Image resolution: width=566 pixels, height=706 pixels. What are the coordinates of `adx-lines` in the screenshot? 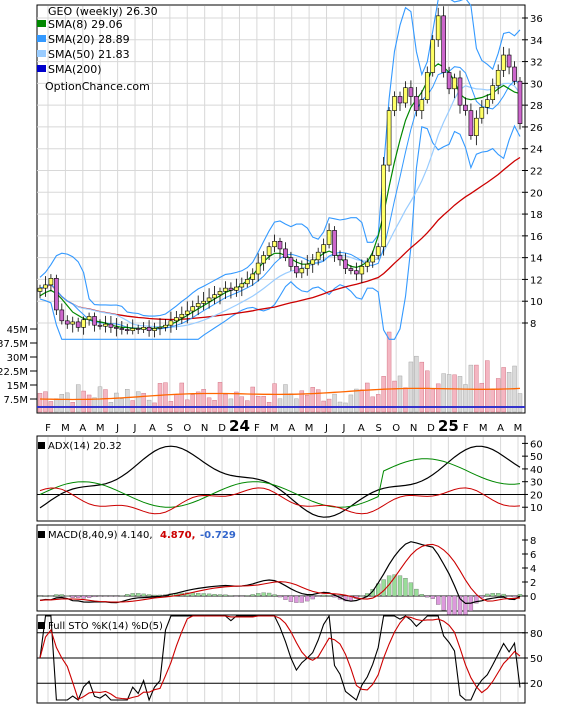 It's located at (280, 481).